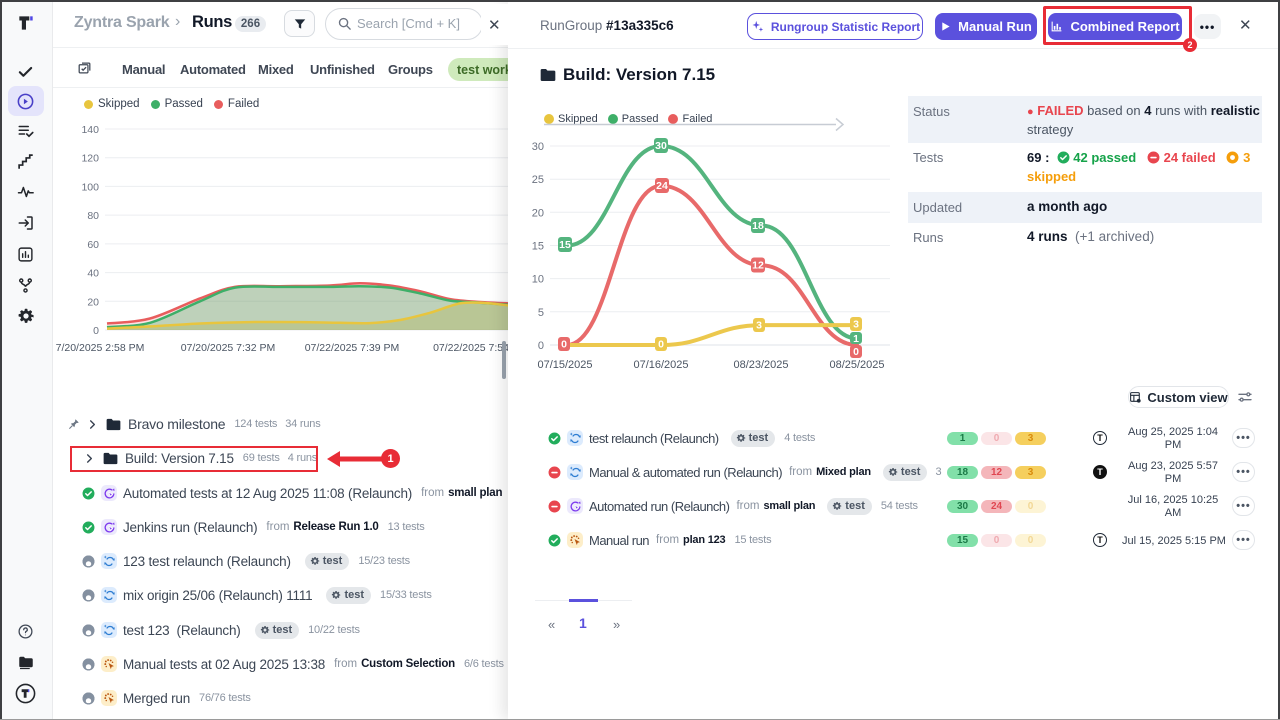  Describe the element at coordinates (758, 266) in the screenshot. I see `svg-text: 12` at that location.